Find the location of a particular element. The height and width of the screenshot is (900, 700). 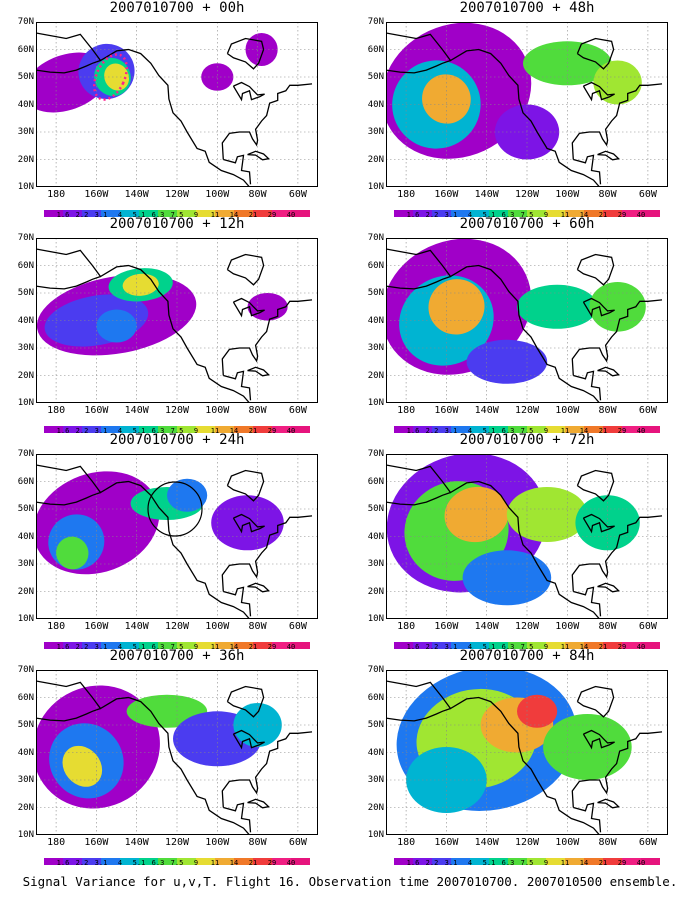

latitude-label: 60N is located at coordinates (25, 49).